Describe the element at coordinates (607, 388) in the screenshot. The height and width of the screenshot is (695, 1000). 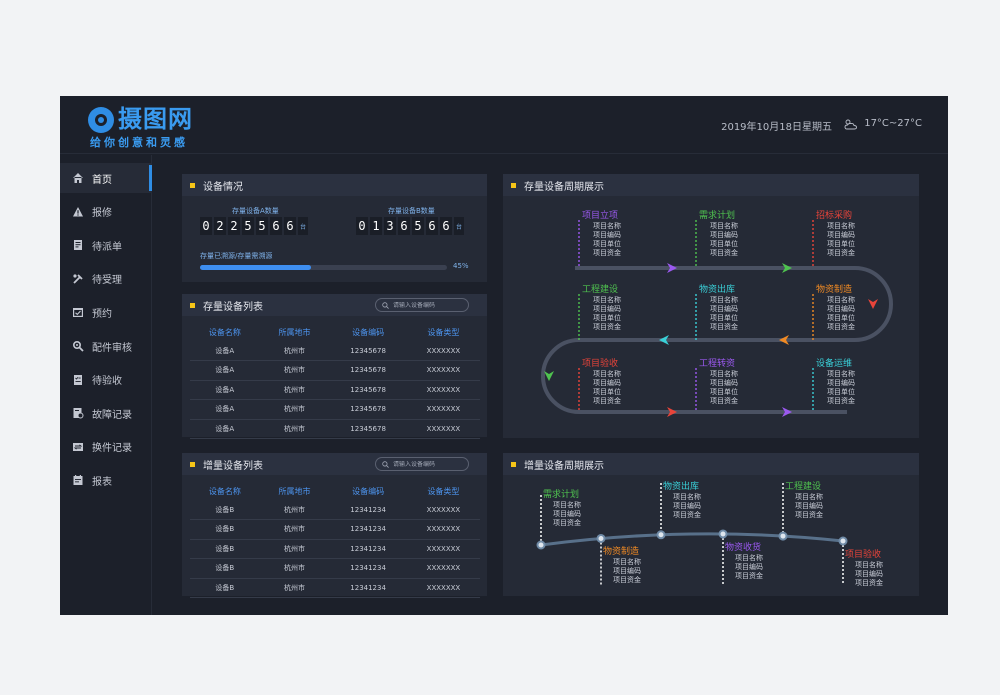
I see `stage-items: 项目名称 项目编码 项目单位 项目资金` at that location.